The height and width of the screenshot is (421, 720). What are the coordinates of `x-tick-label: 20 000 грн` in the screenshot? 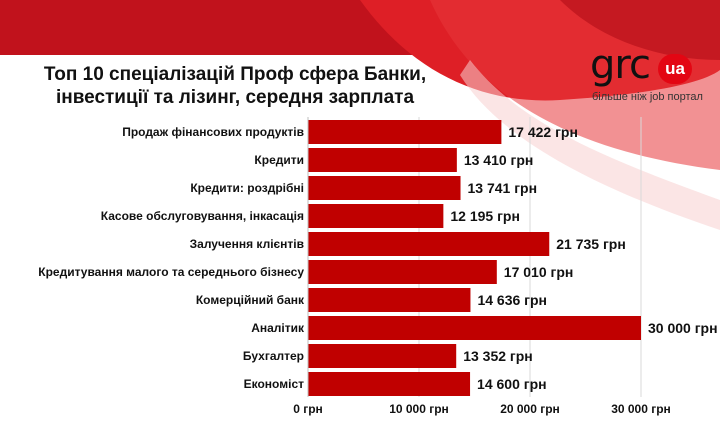 It's located at (530, 409).